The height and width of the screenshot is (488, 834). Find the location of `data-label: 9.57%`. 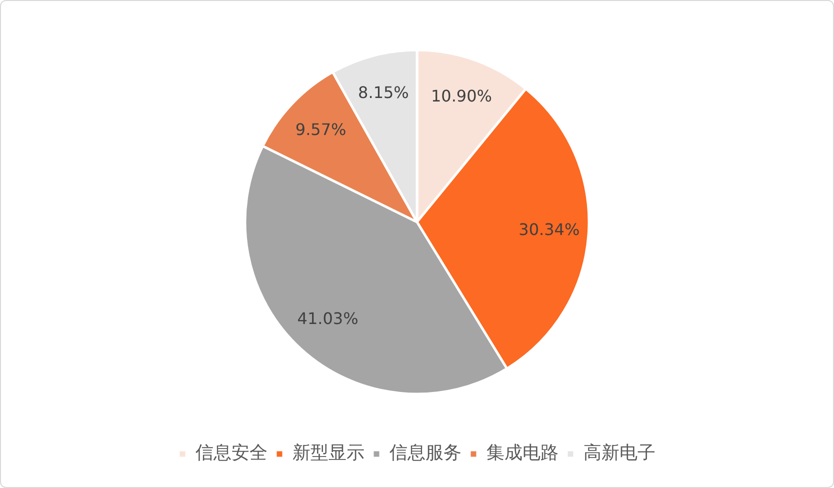

data-label: 9.57% is located at coordinates (320, 130).